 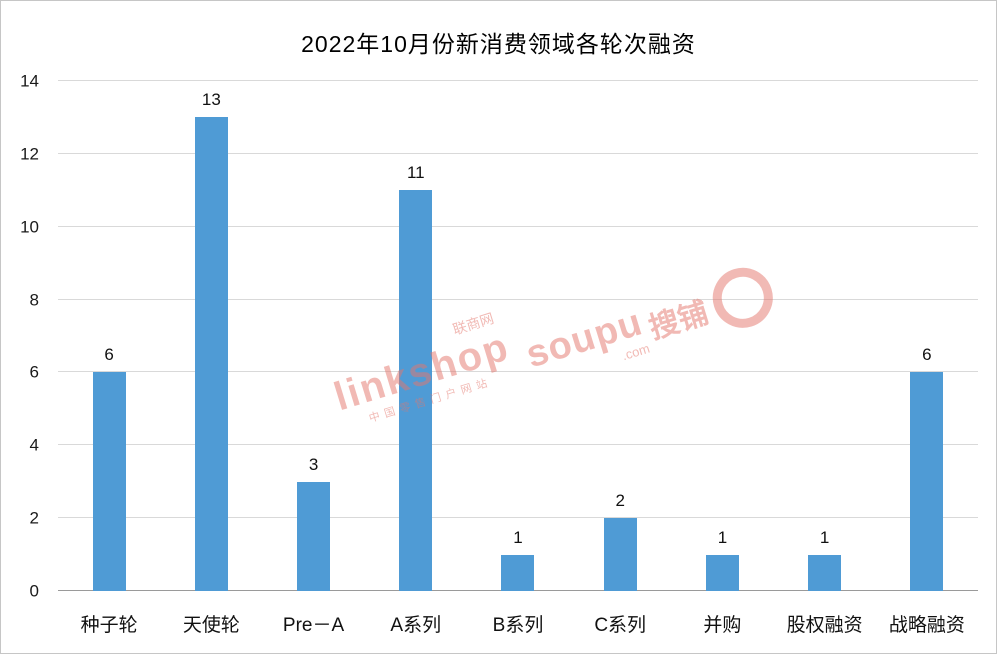 I want to click on x-axis-labels: 种子轮 天使轮 Pre－A A系列 B系列 C系列 并购 股权融资 战略融资, so click(x=518, y=623).